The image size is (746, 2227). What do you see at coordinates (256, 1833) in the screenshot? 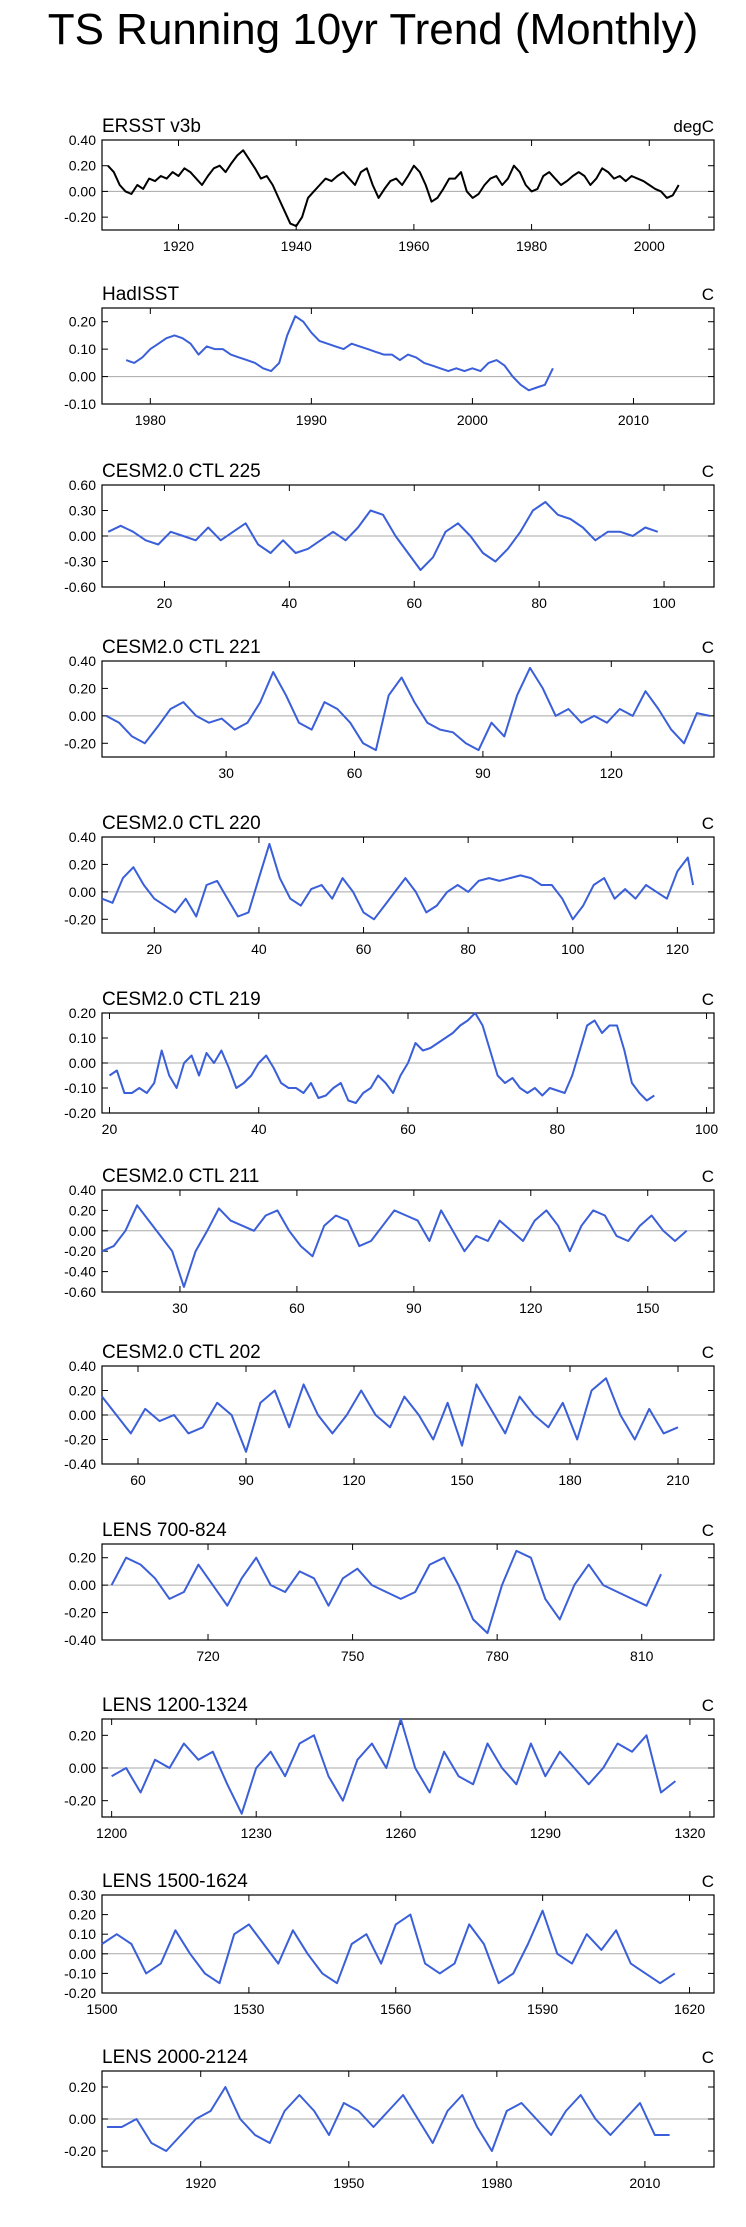
I see `x-tick-label: 1230` at bounding box center [256, 1833].